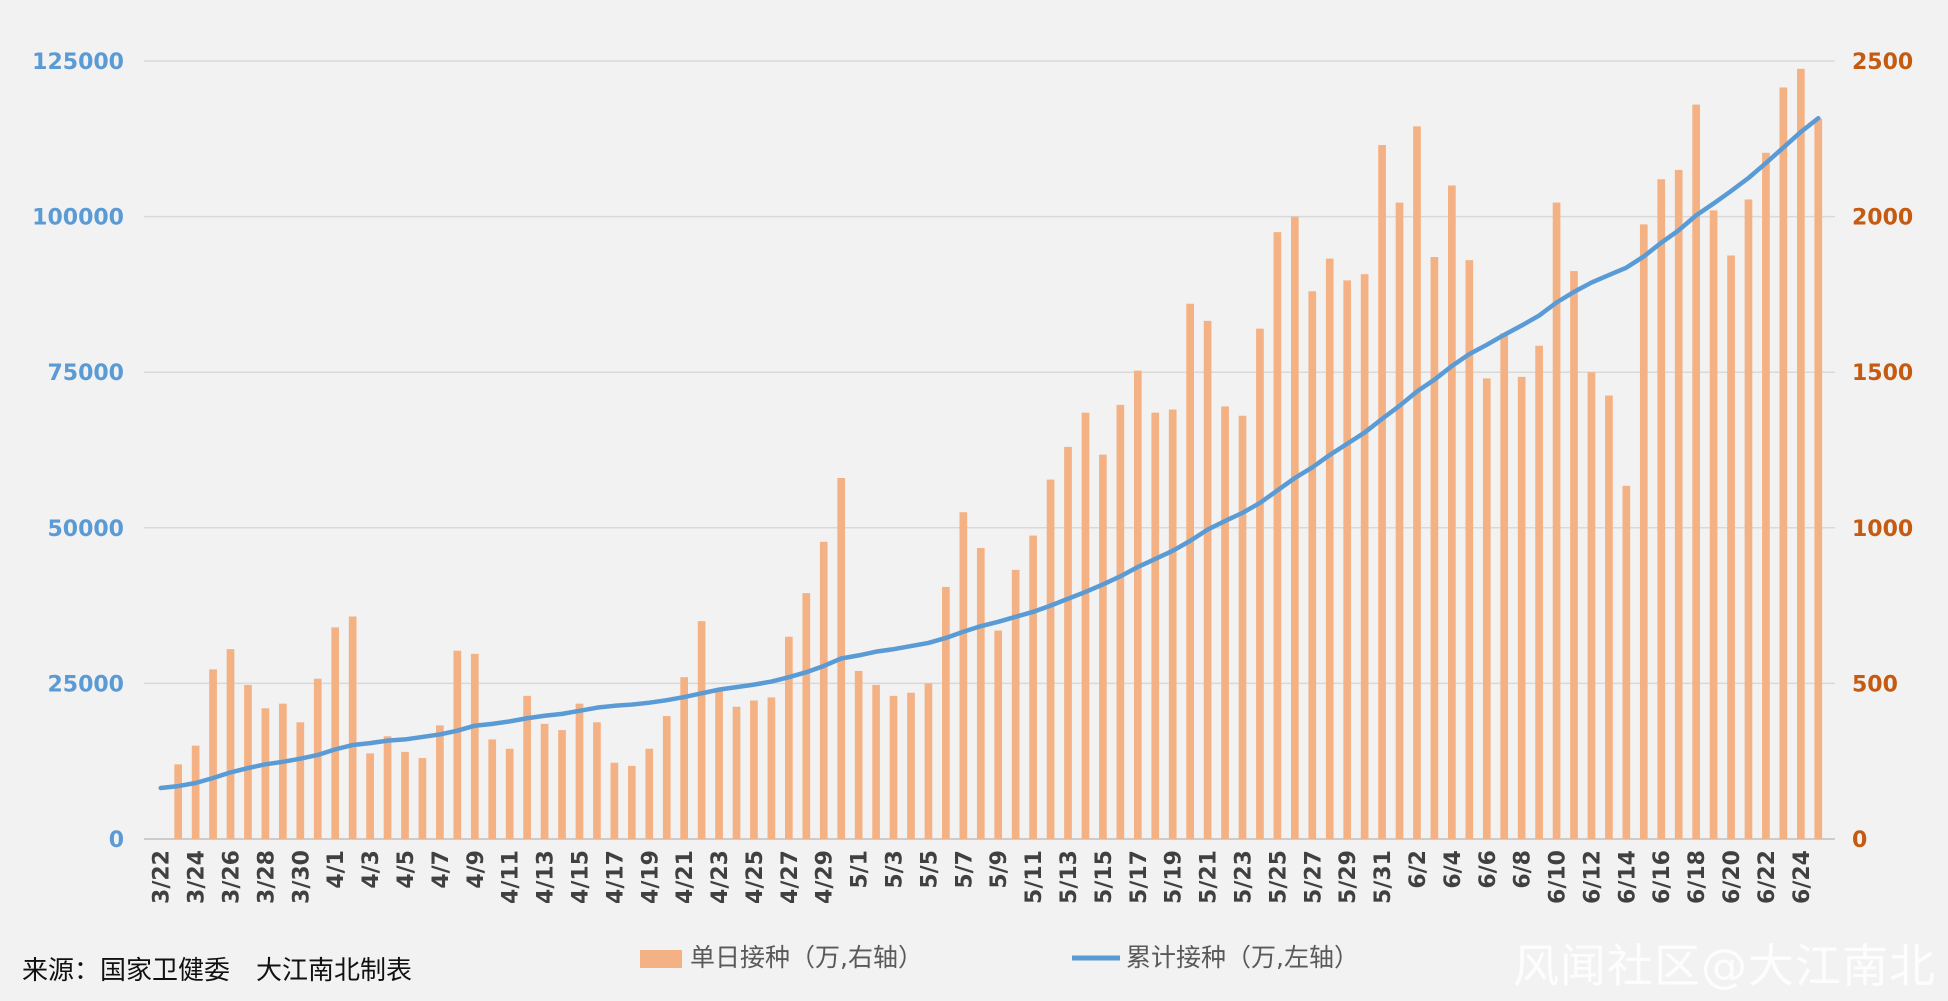 Image resolution: width=1948 pixels, height=1001 pixels. Describe the element at coordinates (85, 684) in the screenshot. I see `left-axis-tick-label: 25000` at that location.